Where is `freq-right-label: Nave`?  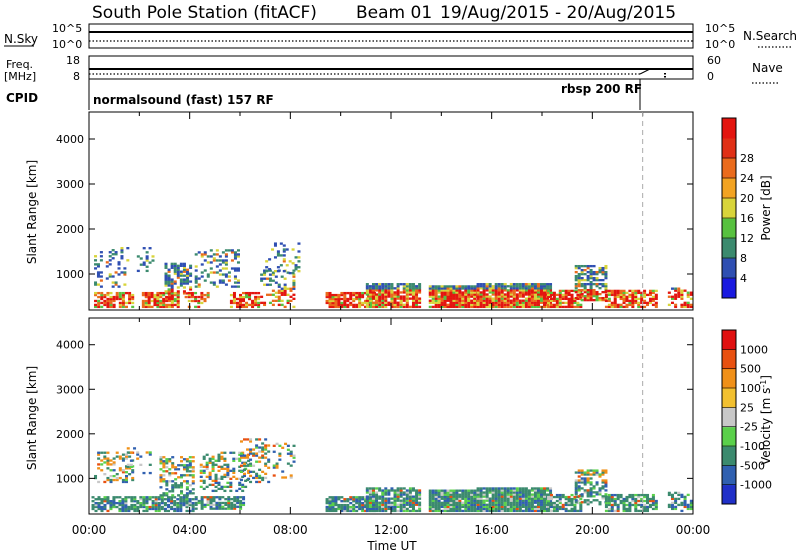 freq-right-label: Nave is located at coordinates (767, 68).